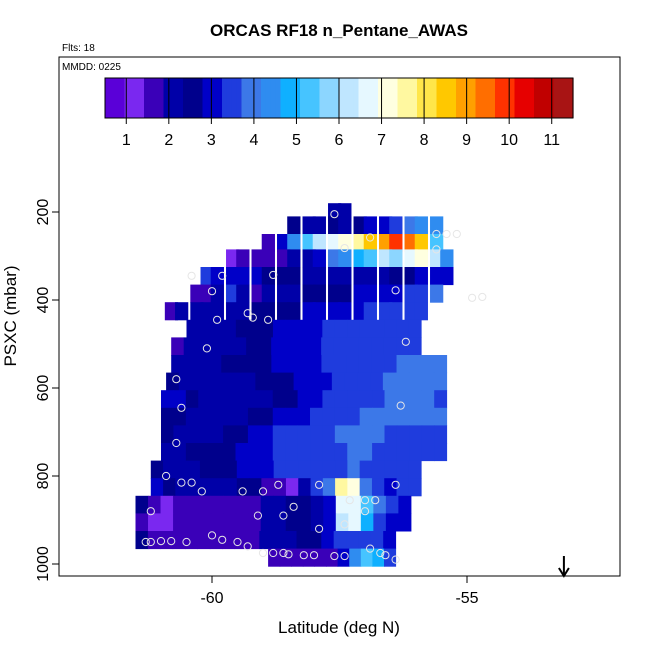 The height and width of the screenshot is (650, 650). Describe the element at coordinates (211, 140) in the screenshot. I see `colorbar-tick-label: 3` at that location.